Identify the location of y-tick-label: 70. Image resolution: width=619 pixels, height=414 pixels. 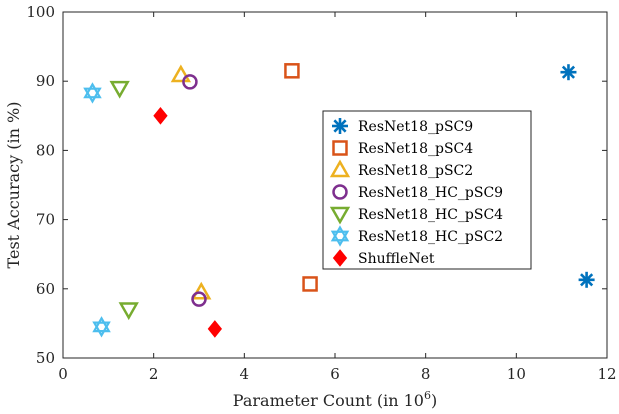
(45, 220).